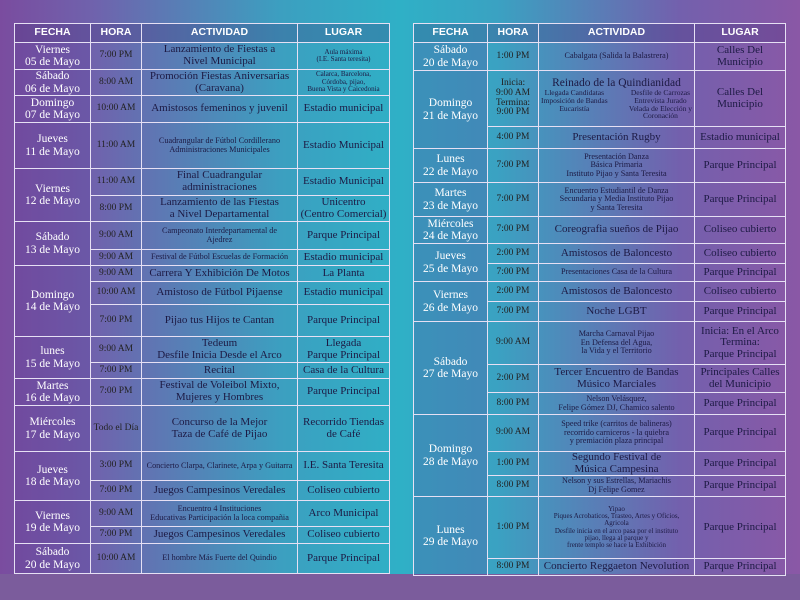 The image size is (800, 600). Describe the element at coordinates (116, 82) in the screenshot. I see `time-cell: 8:00 AM` at that location.